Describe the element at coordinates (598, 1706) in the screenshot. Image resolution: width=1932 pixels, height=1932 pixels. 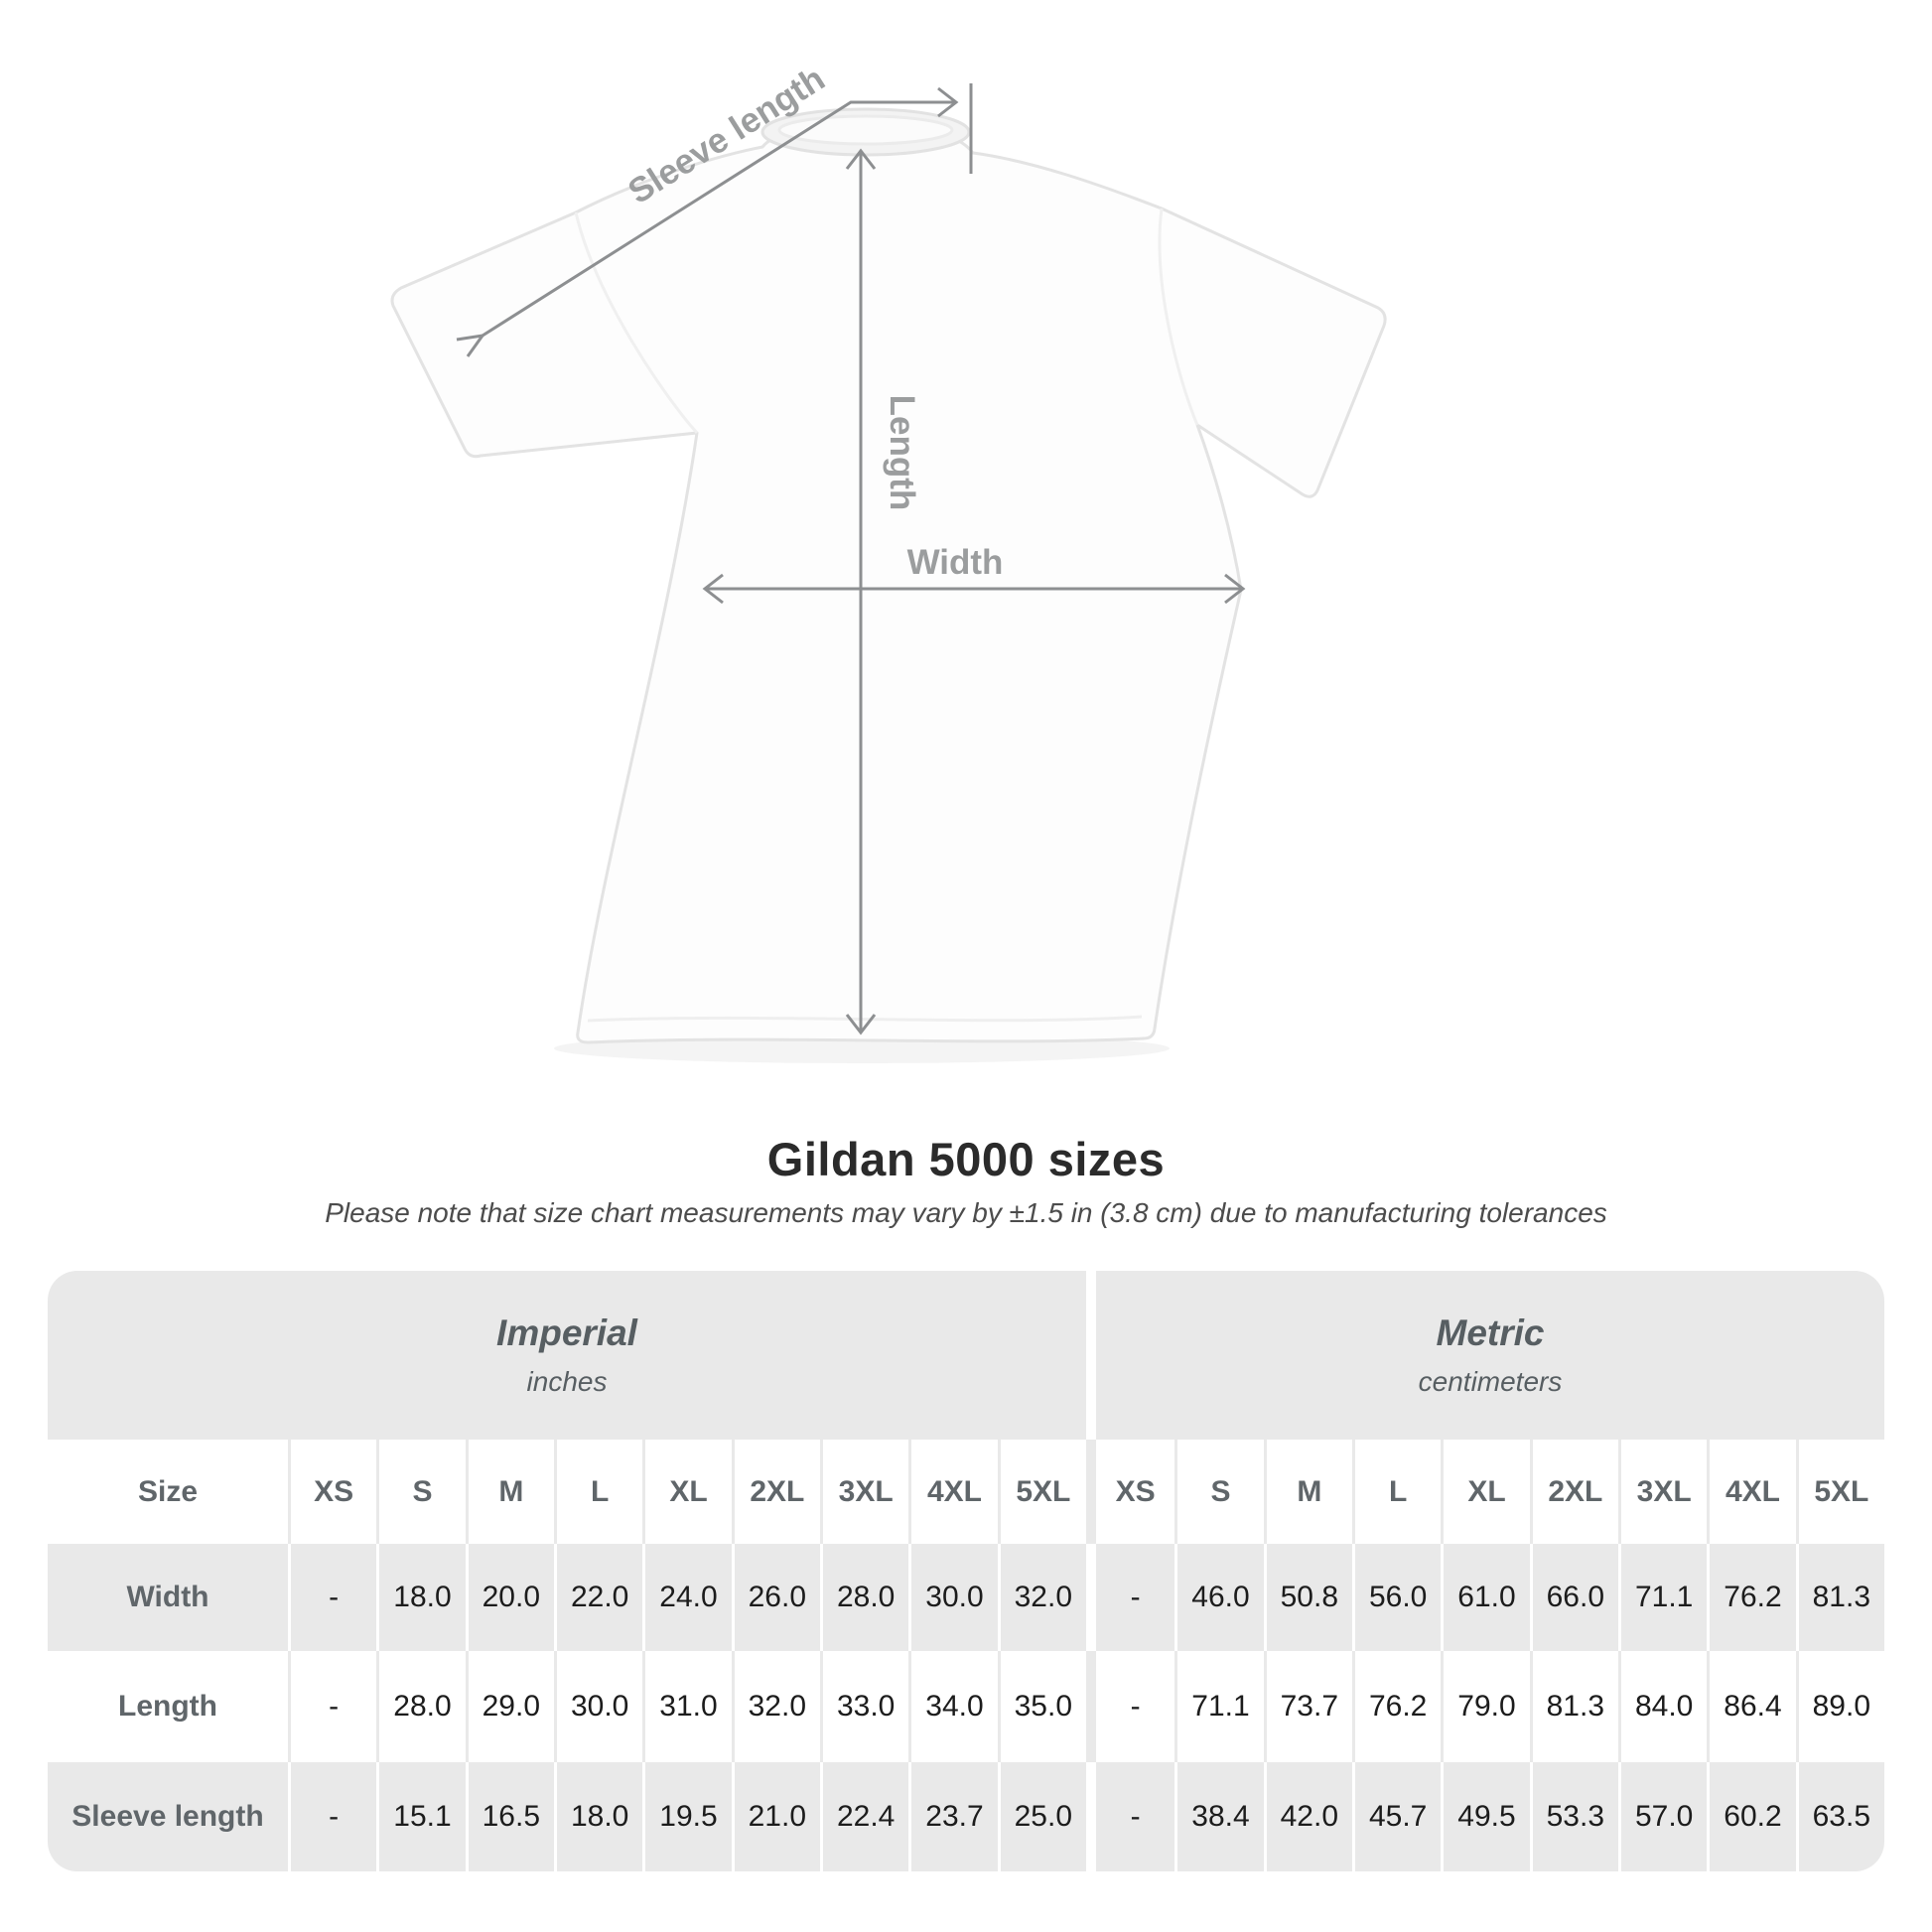
I see `imperial-length-l: 30.0` at that location.